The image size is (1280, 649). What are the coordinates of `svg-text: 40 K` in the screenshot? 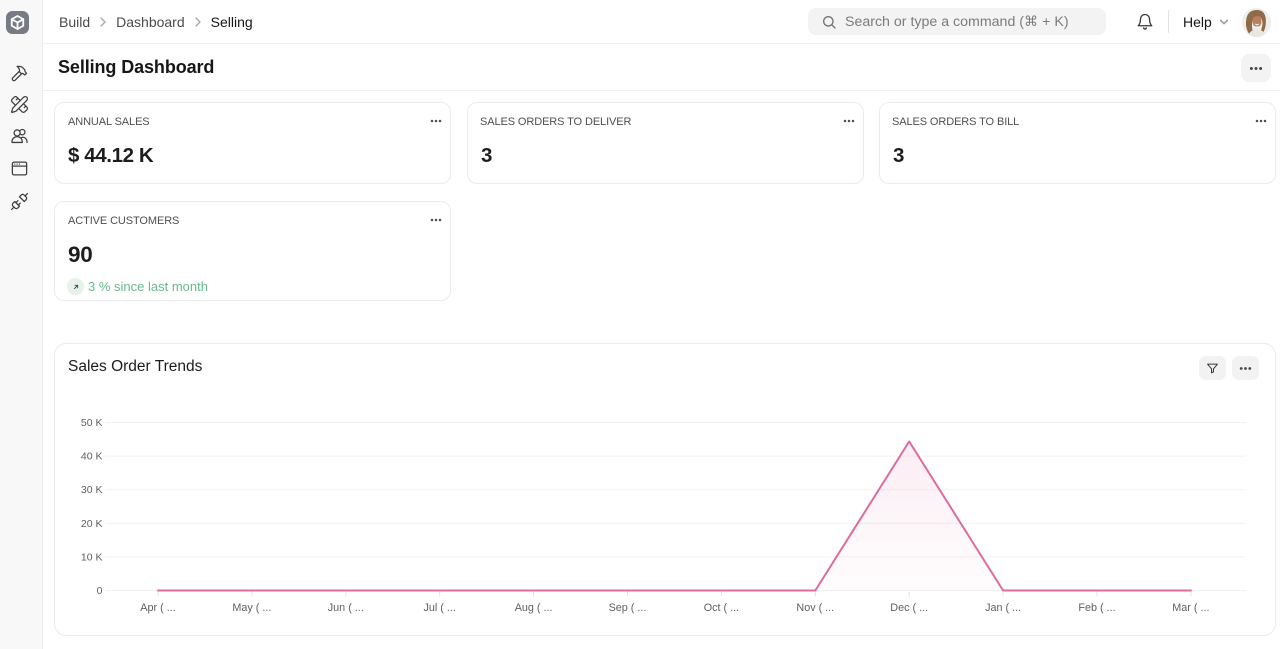 It's located at (92, 457).